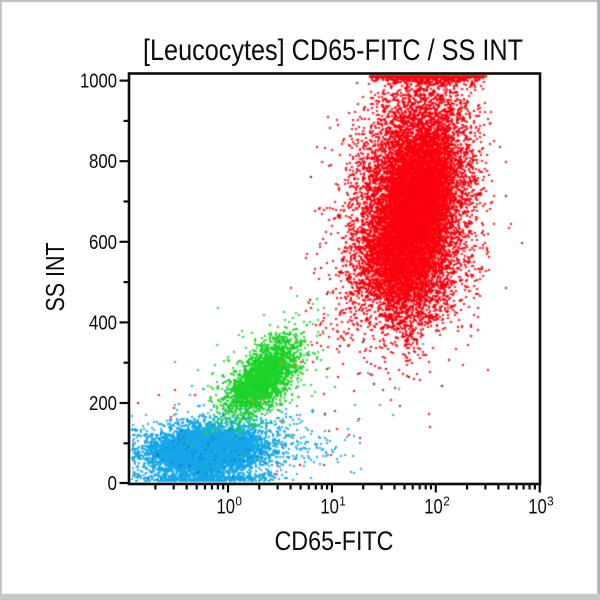 This screenshot has height=600, width=600. I want to click on svg-text: 2, so click(446, 501).